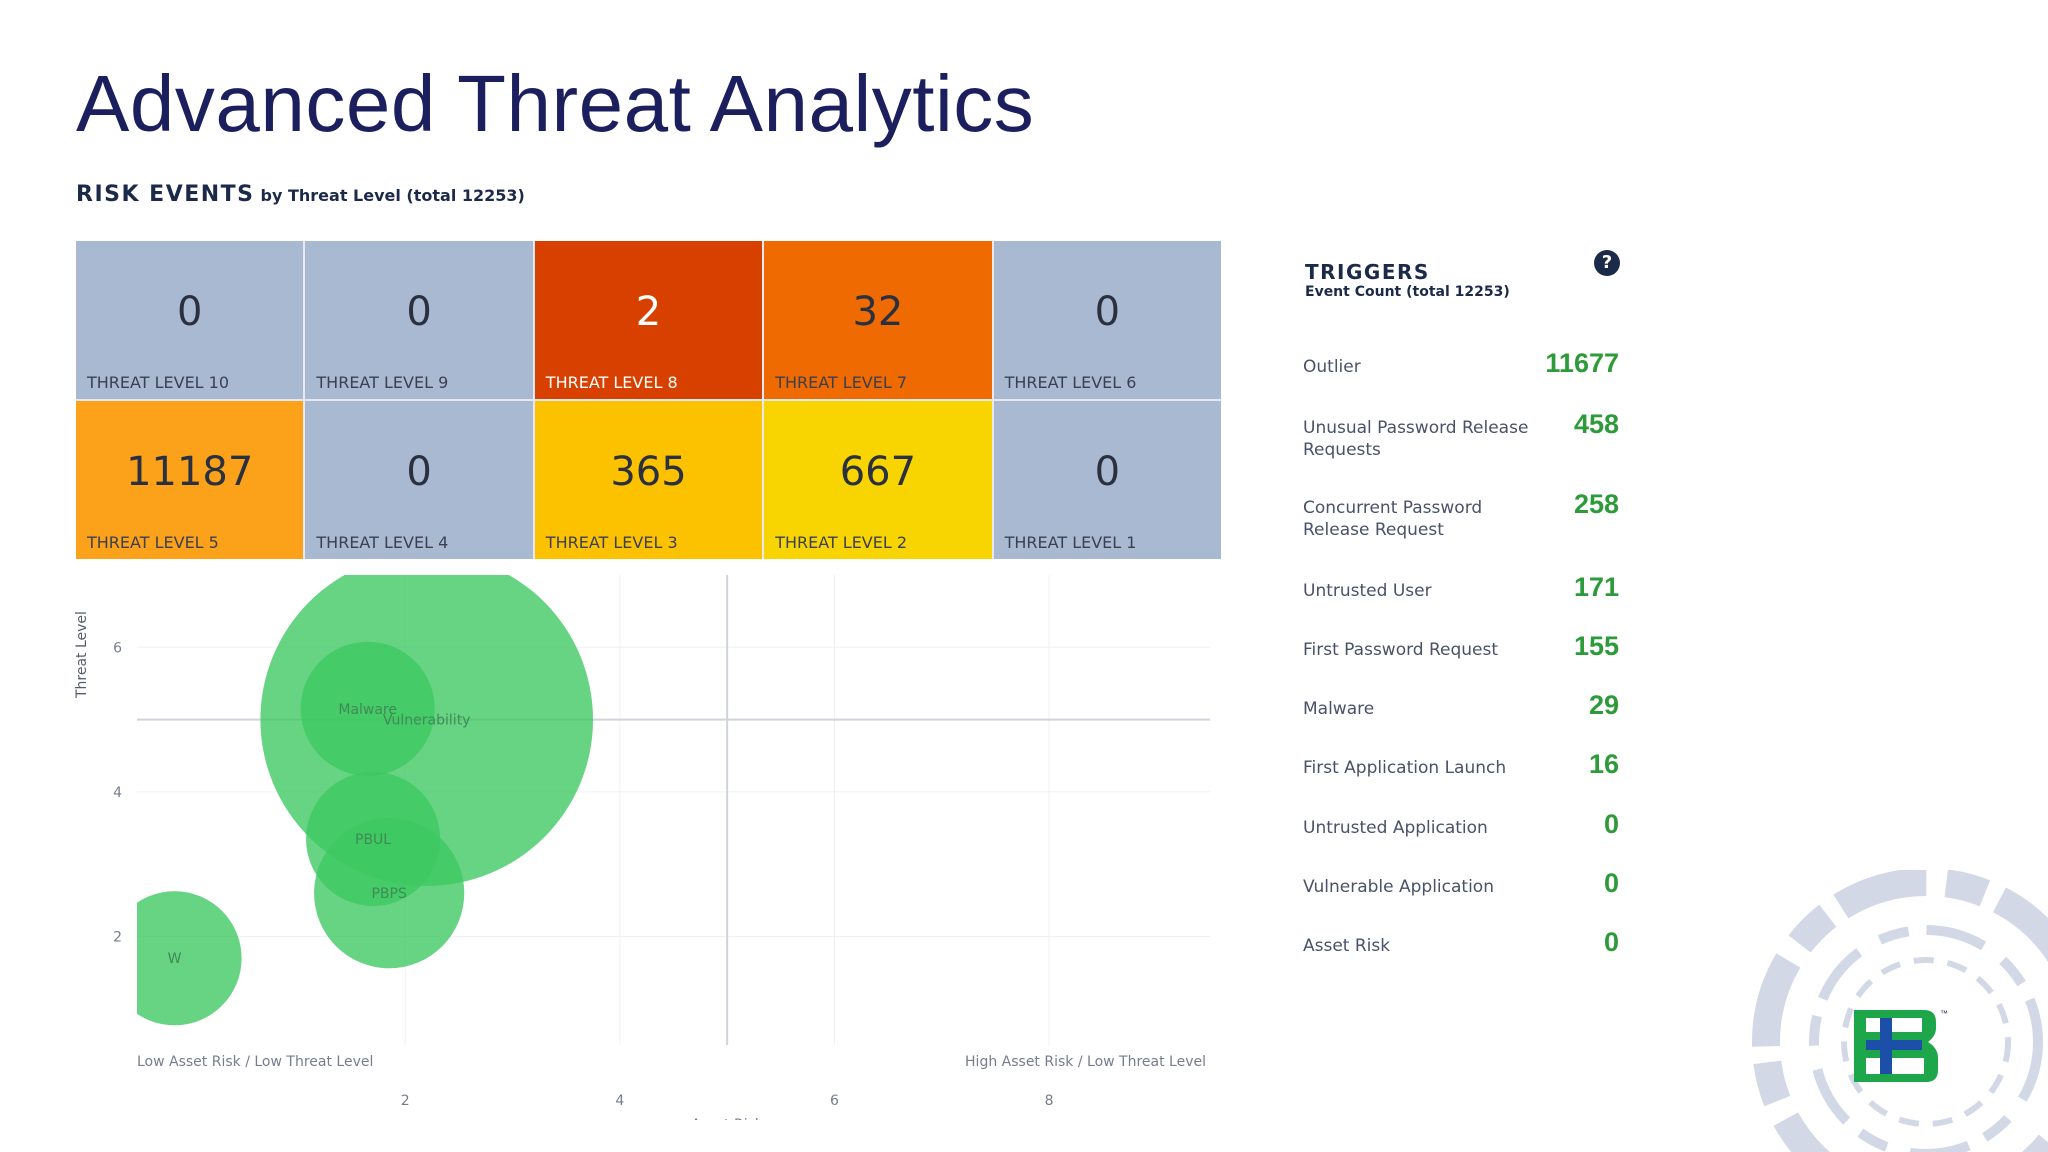 The image size is (2048, 1152). Describe the element at coordinates (611, 542) in the screenshot. I see `threat-level-label: THREAT LEVEL 3` at that location.